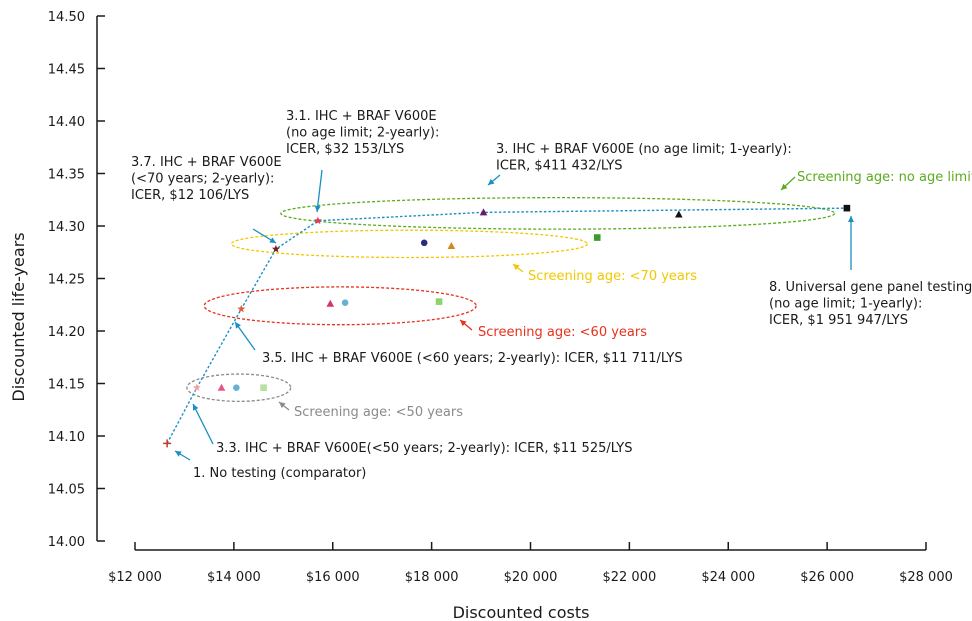 The width and height of the screenshot is (972, 621). What do you see at coordinates (202, 179) in the screenshot?
I see `annotation-line: (<70 years; 2-yearly):` at bounding box center [202, 179].